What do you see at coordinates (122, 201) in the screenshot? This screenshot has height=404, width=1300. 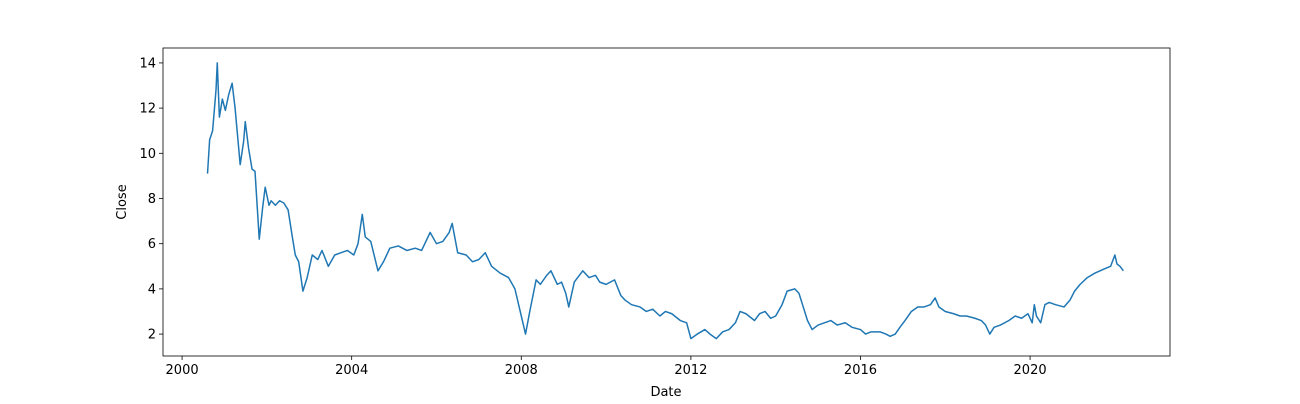 I see `y-axis-label: Close` at bounding box center [122, 201].